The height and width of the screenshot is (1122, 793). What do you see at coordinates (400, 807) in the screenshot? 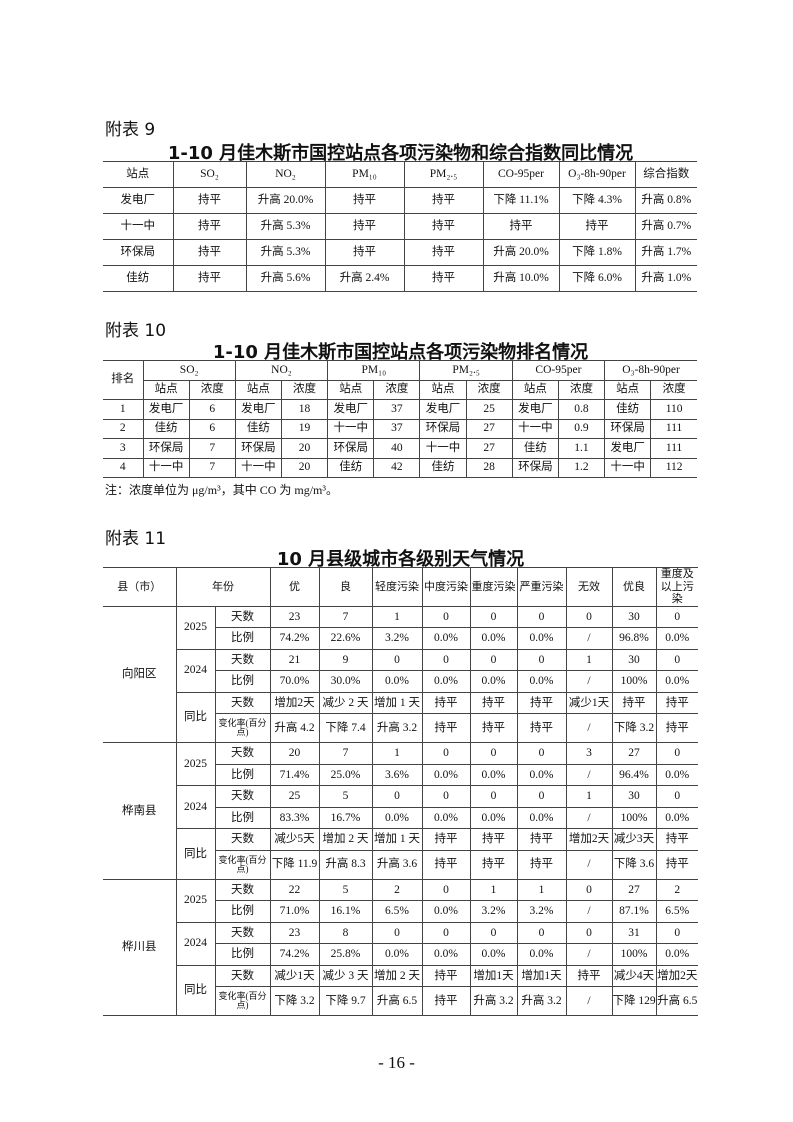
I see `table-row: 2024 天数 25 5 0 0 0 0 1 30 0` at bounding box center [400, 807].